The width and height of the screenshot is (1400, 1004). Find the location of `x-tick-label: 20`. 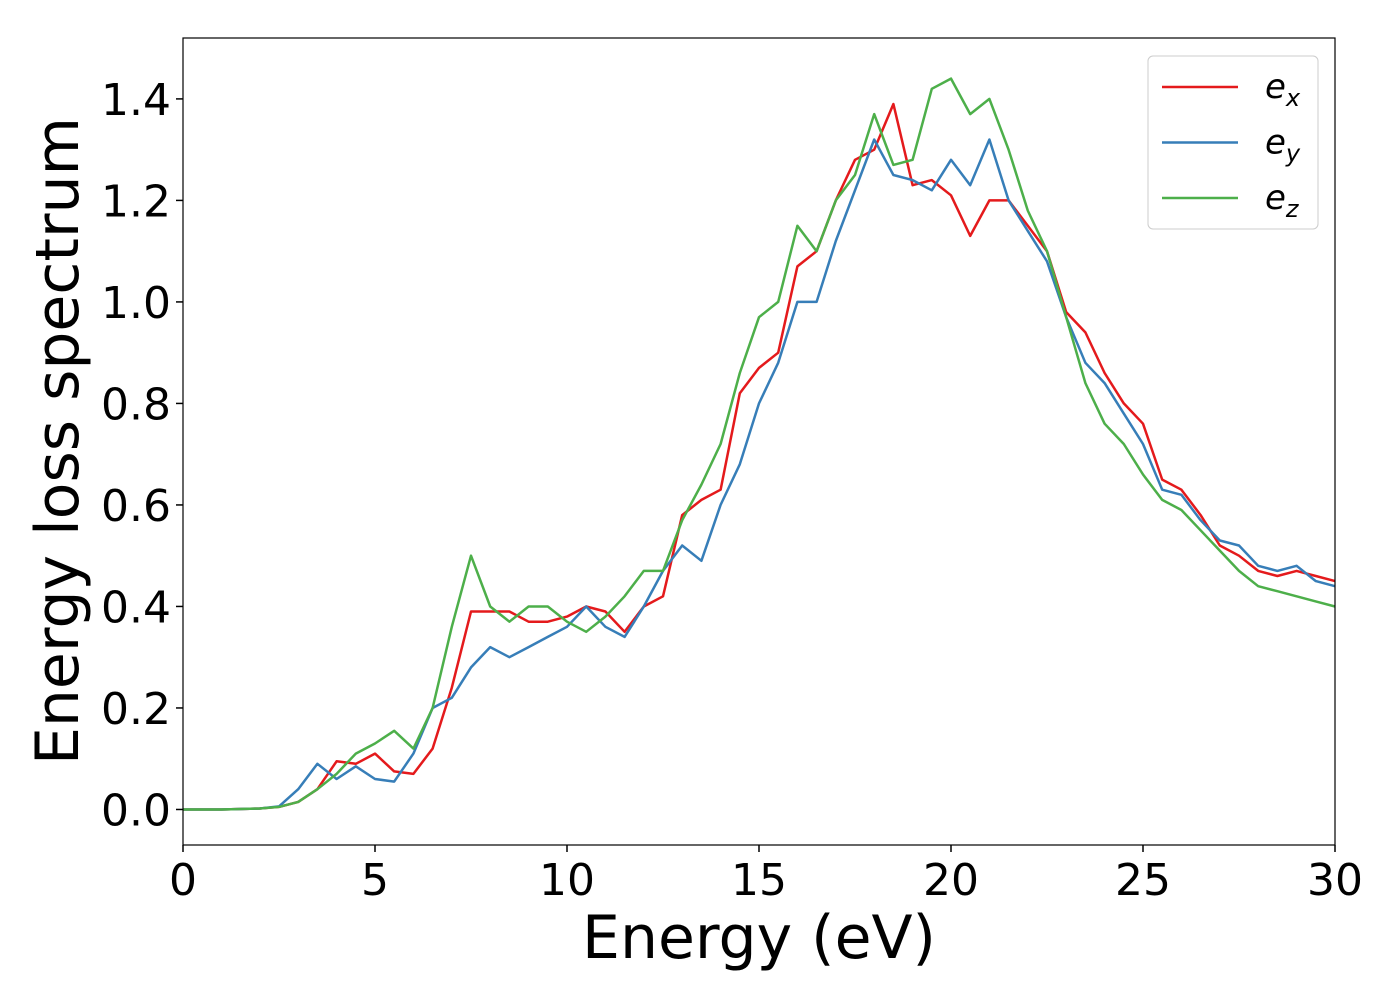

x-tick-label: 20 is located at coordinates (951, 880).